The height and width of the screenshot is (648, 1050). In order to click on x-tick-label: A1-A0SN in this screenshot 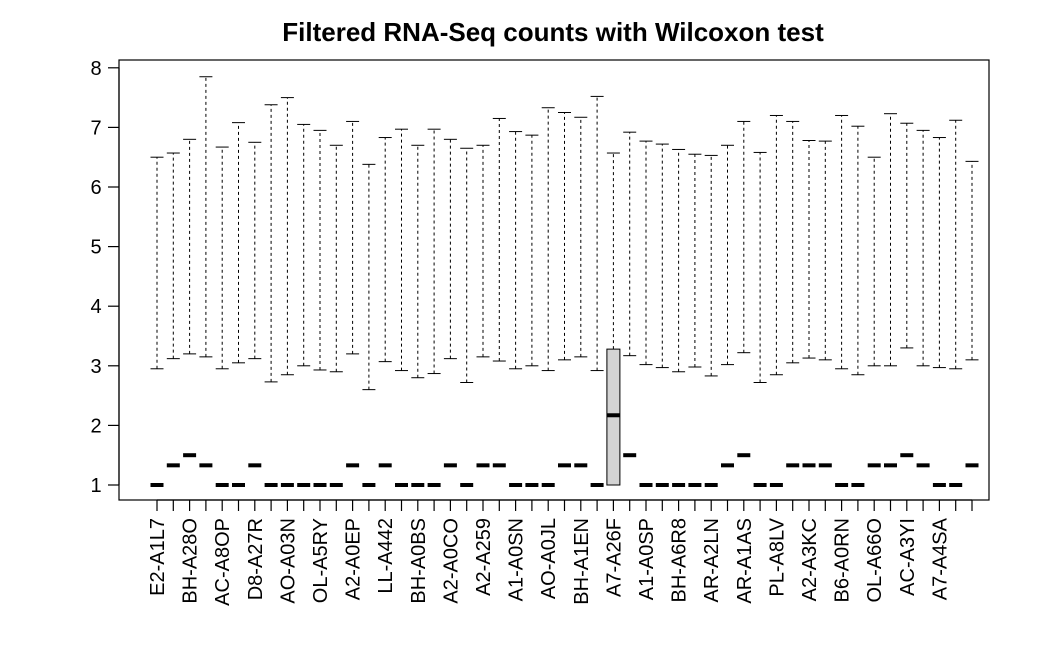, I will do `click(517, 559)`.